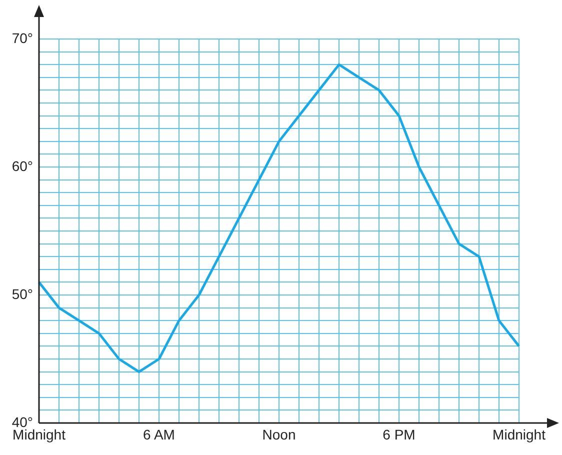 The width and height of the screenshot is (562, 455). What do you see at coordinates (279, 434) in the screenshot?
I see `x-tick-label: Noon` at bounding box center [279, 434].